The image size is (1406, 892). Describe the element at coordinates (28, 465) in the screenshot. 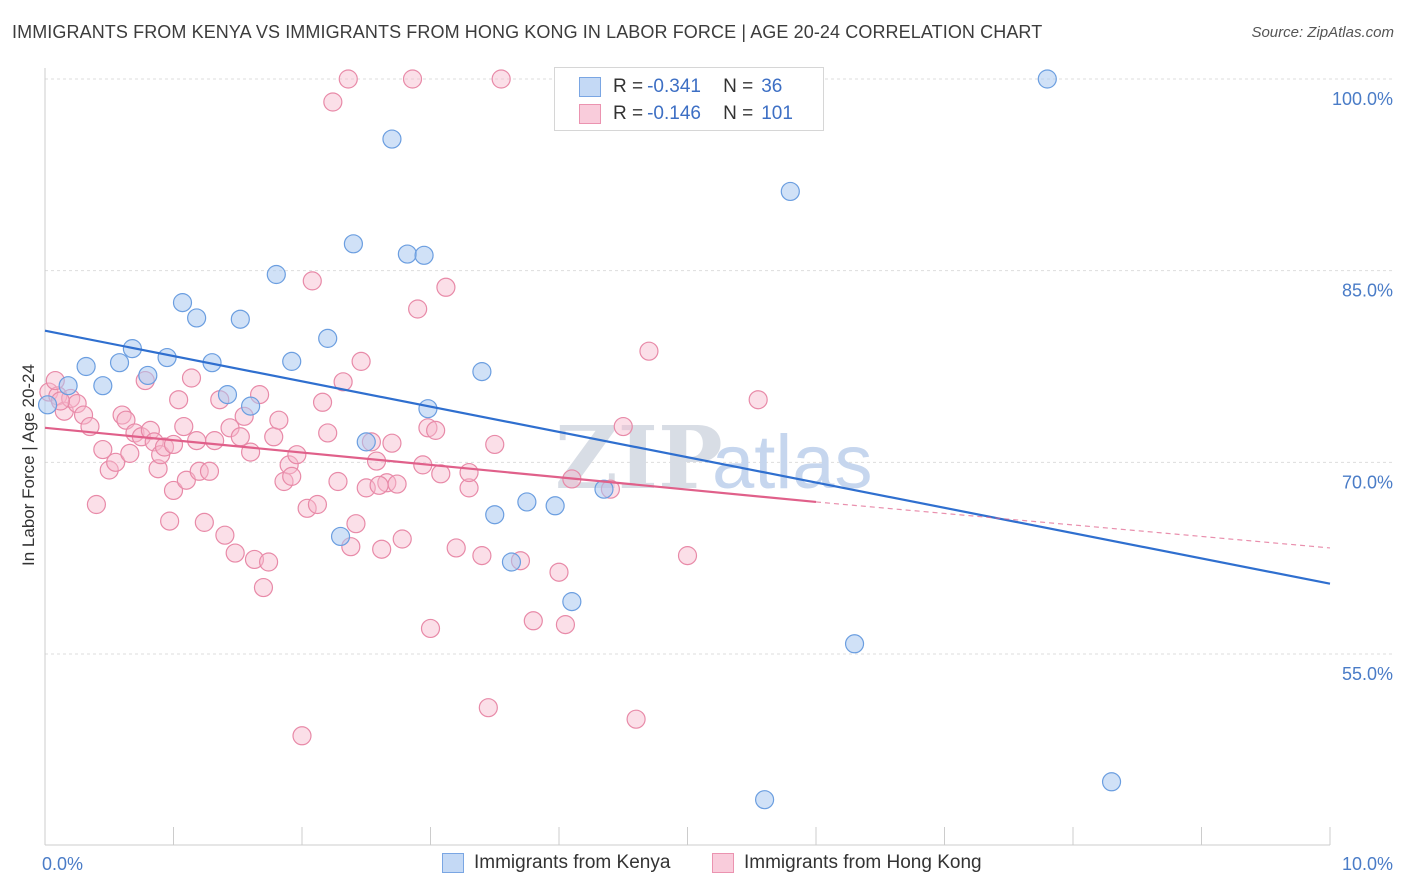

I see `y-axis-label: In Labor Force | Age 20-24` at that location.